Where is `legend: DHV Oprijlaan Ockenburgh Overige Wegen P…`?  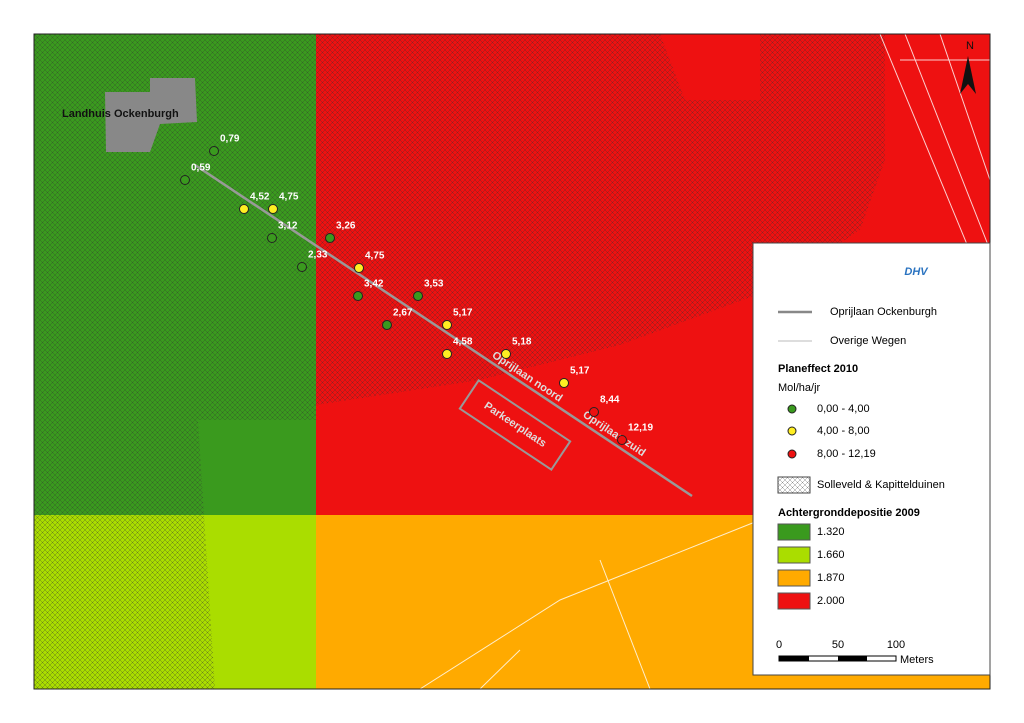 legend: DHV Oprijlaan Ockenburgh Overige Wegen P… is located at coordinates (871, 459).